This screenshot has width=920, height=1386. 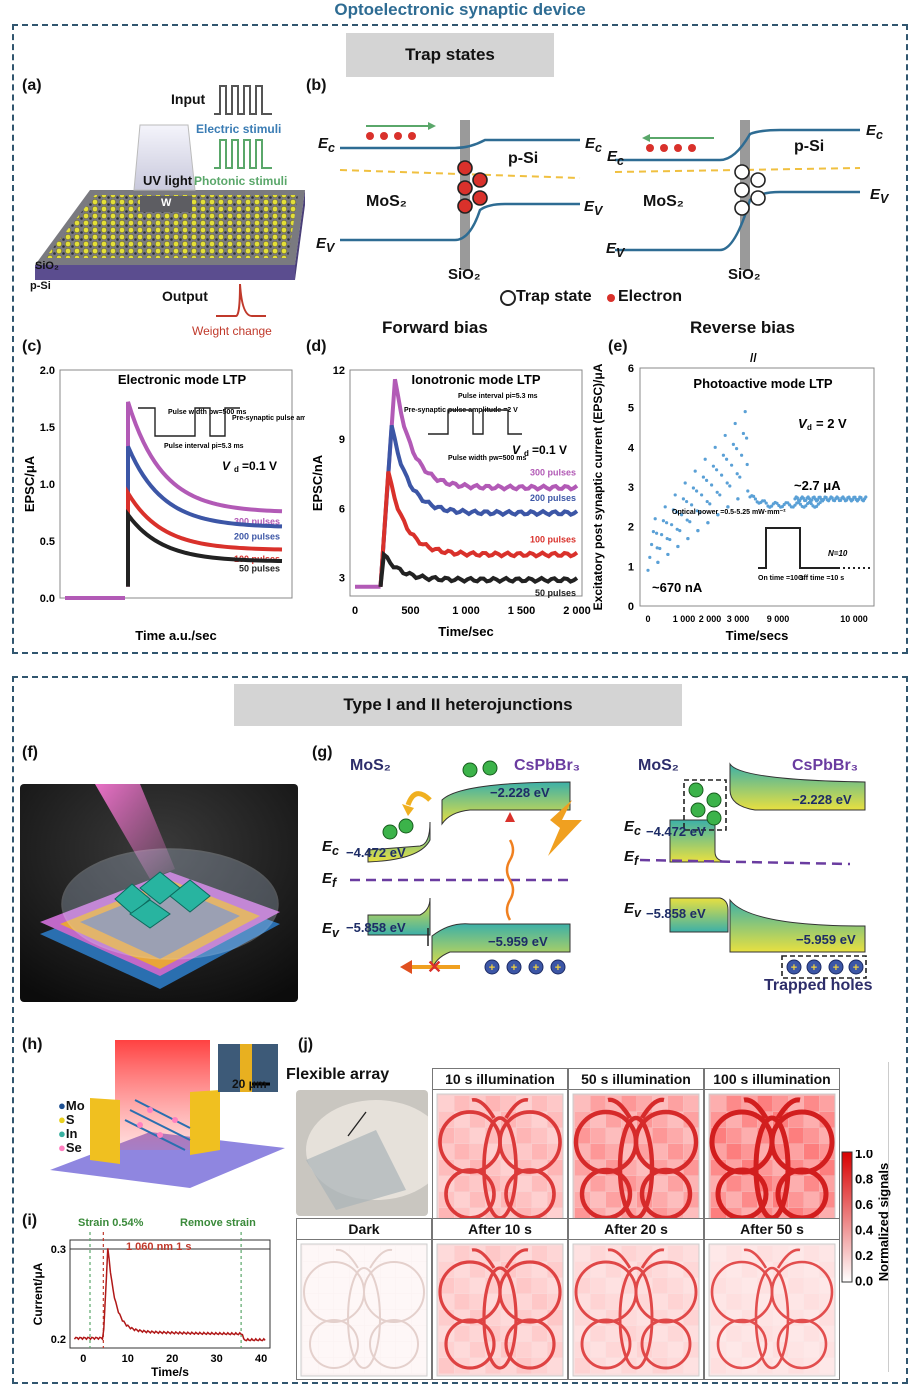 I want to click on decay-image: Dark, so click(x=364, y=1299).